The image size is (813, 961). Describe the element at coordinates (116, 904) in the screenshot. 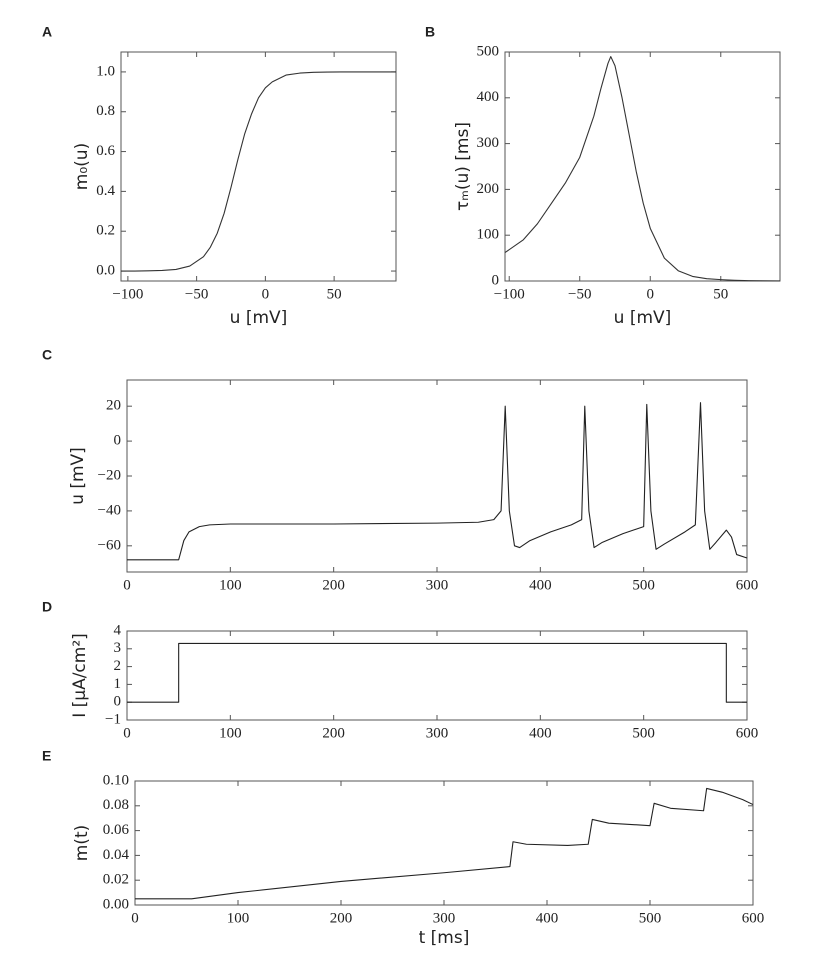

I see `y-tick-label: 0.00` at that location.